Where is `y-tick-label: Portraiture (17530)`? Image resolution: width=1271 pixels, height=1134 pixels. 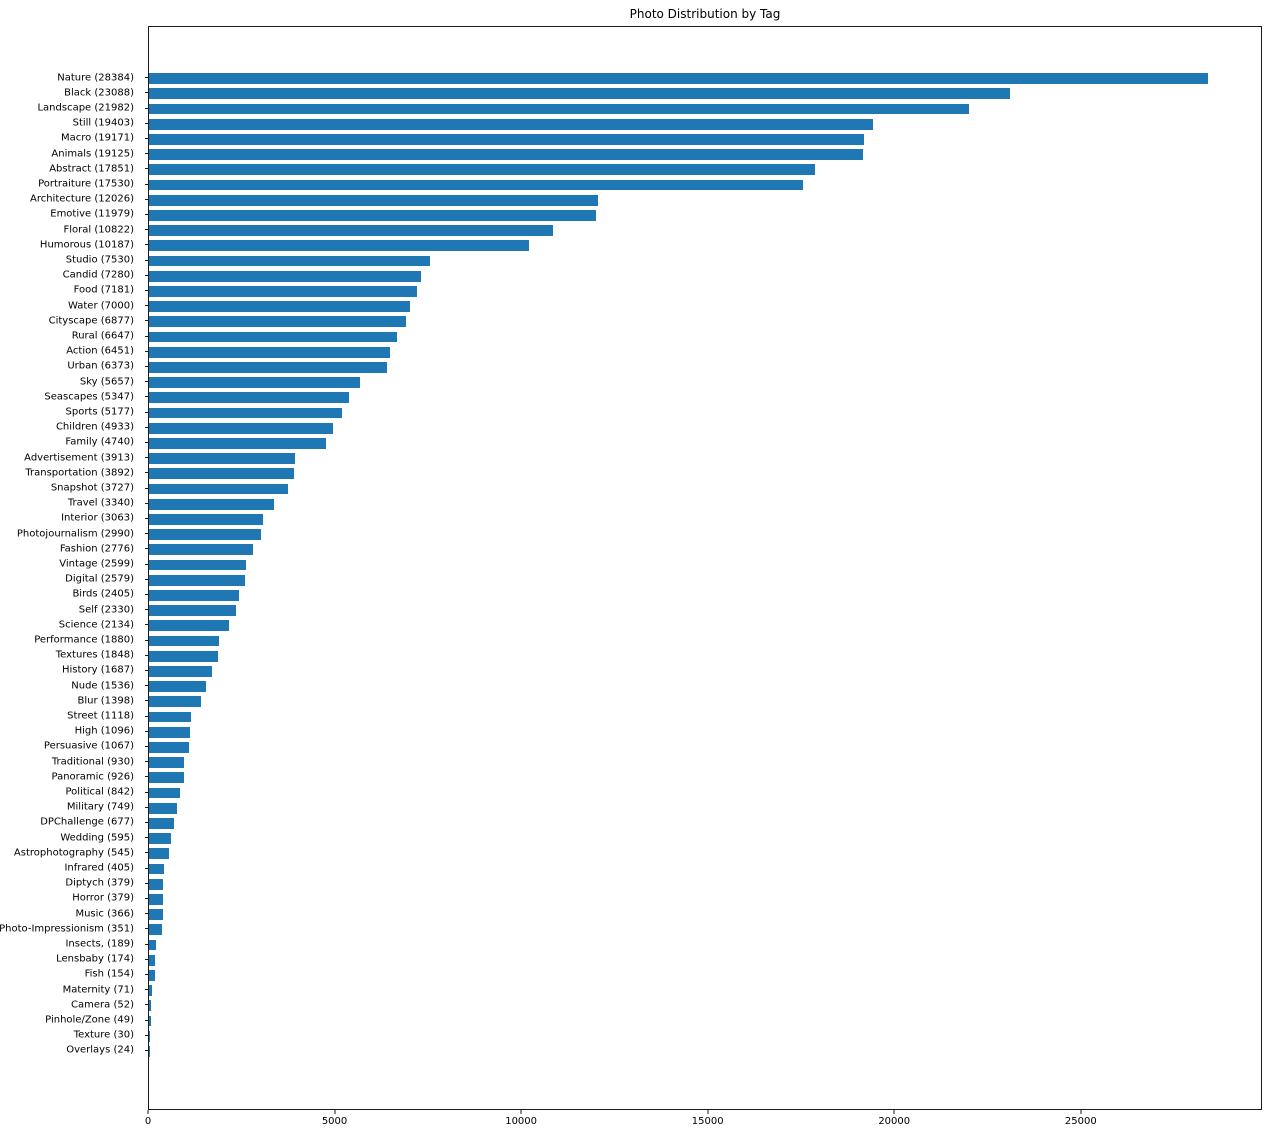
y-tick-label: Portraiture (17530) is located at coordinates (86, 184).